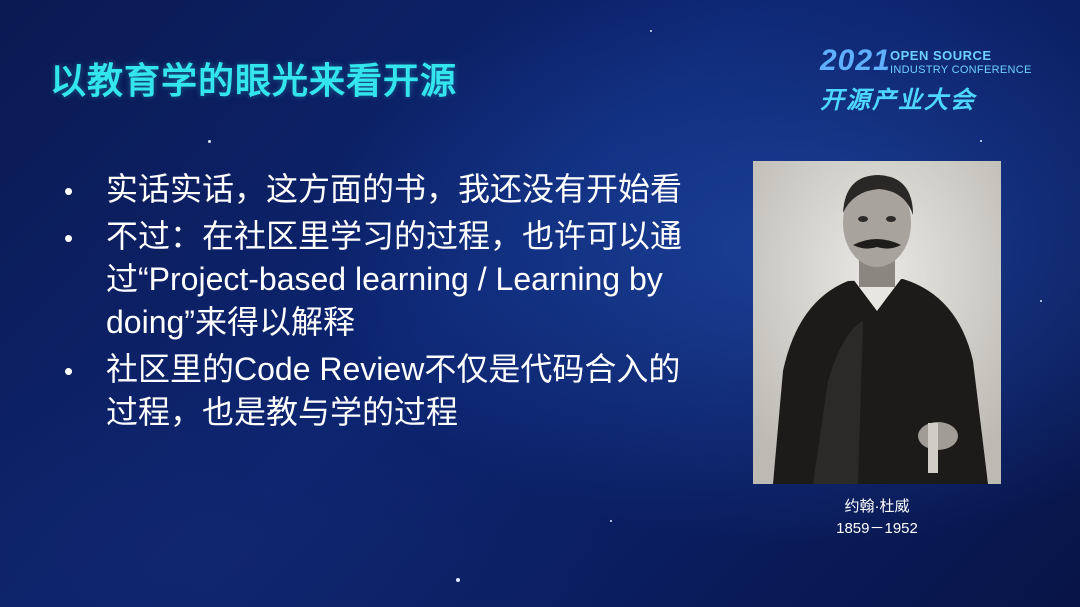 The height and width of the screenshot is (607, 1080). What do you see at coordinates (254, 80) in the screenshot?
I see `slide-title: 以教育学的眼光来看开源` at bounding box center [254, 80].